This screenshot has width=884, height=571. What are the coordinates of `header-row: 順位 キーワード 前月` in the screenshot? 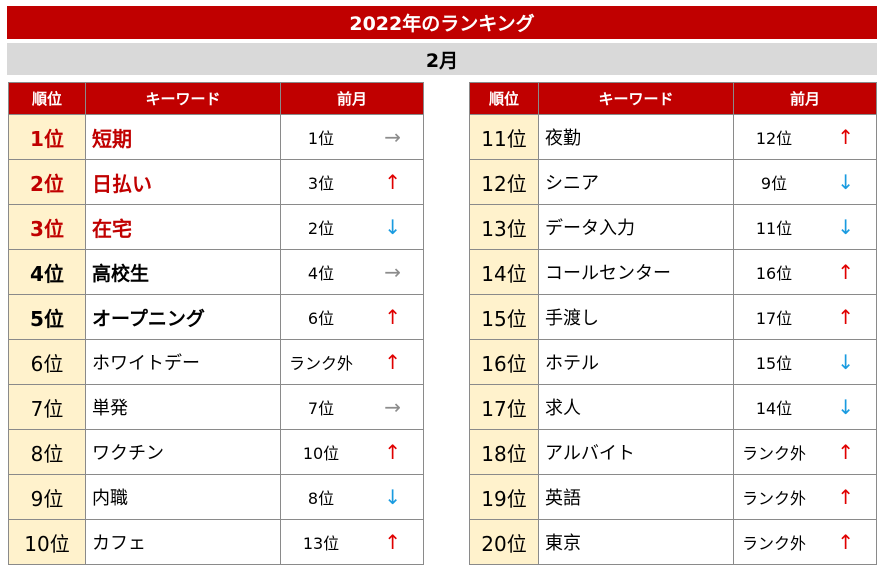 It's located at (673, 98).